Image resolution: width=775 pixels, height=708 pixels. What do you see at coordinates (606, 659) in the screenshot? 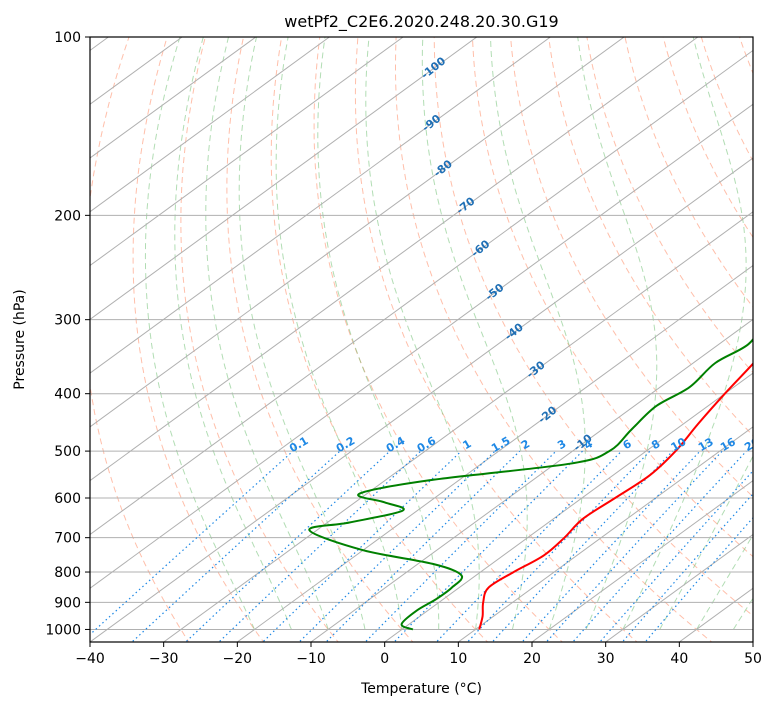
I see `x-tick-label: 30` at bounding box center [606, 659].